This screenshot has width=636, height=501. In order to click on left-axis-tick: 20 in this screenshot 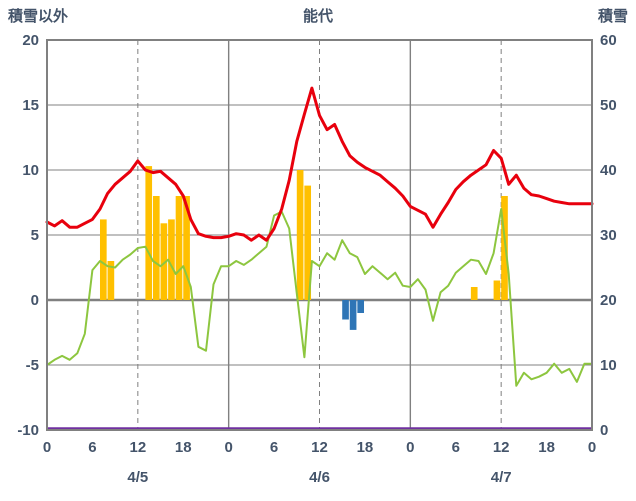, I will do `click(30, 40)`.